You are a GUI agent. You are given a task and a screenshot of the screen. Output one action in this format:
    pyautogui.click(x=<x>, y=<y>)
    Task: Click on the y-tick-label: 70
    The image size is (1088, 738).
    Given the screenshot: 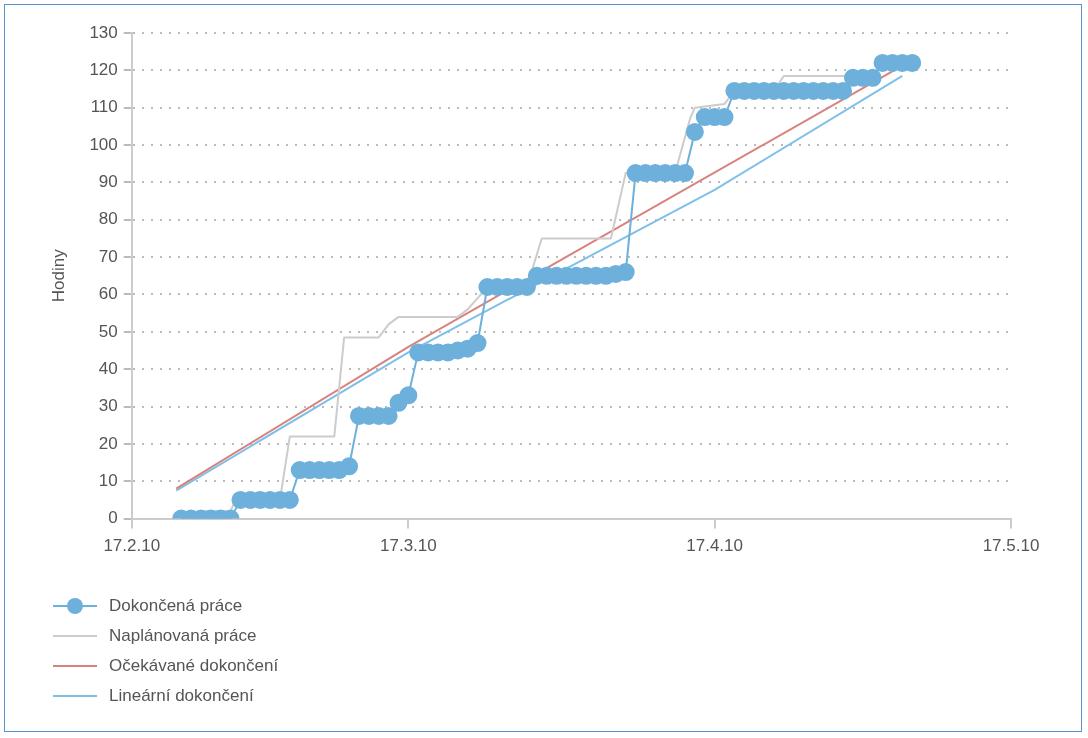 What is the action you would take?
    pyautogui.click(x=108, y=256)
    